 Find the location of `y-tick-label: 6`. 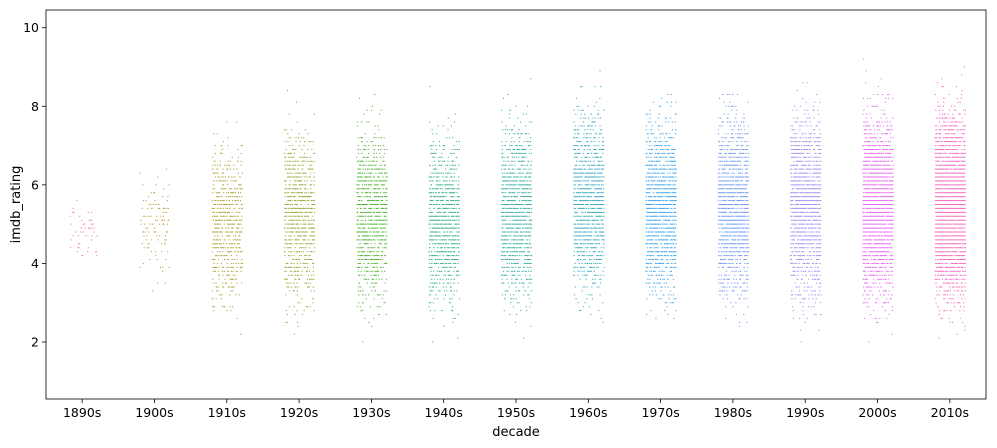

y-tick-label: 6 is located at coordinates (35, 184).